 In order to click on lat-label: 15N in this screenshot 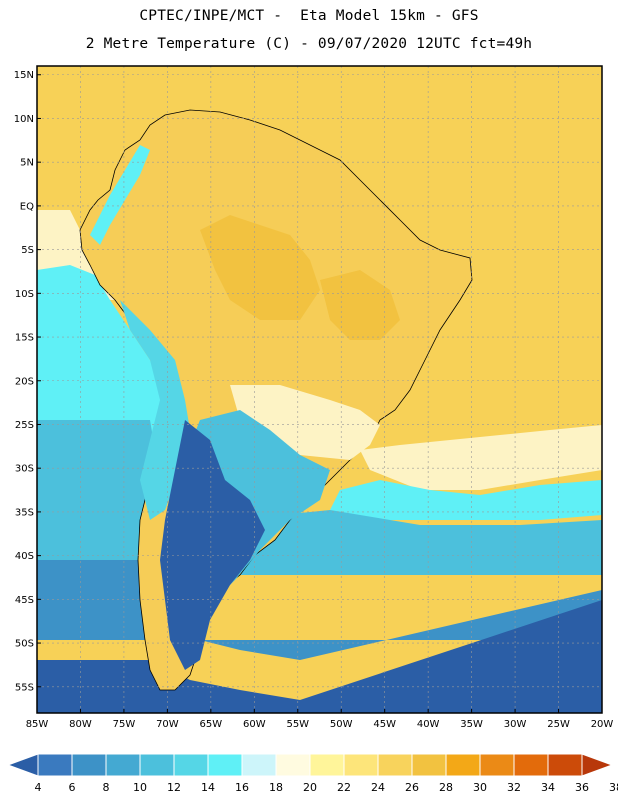, I will do `click(24, 75)`.